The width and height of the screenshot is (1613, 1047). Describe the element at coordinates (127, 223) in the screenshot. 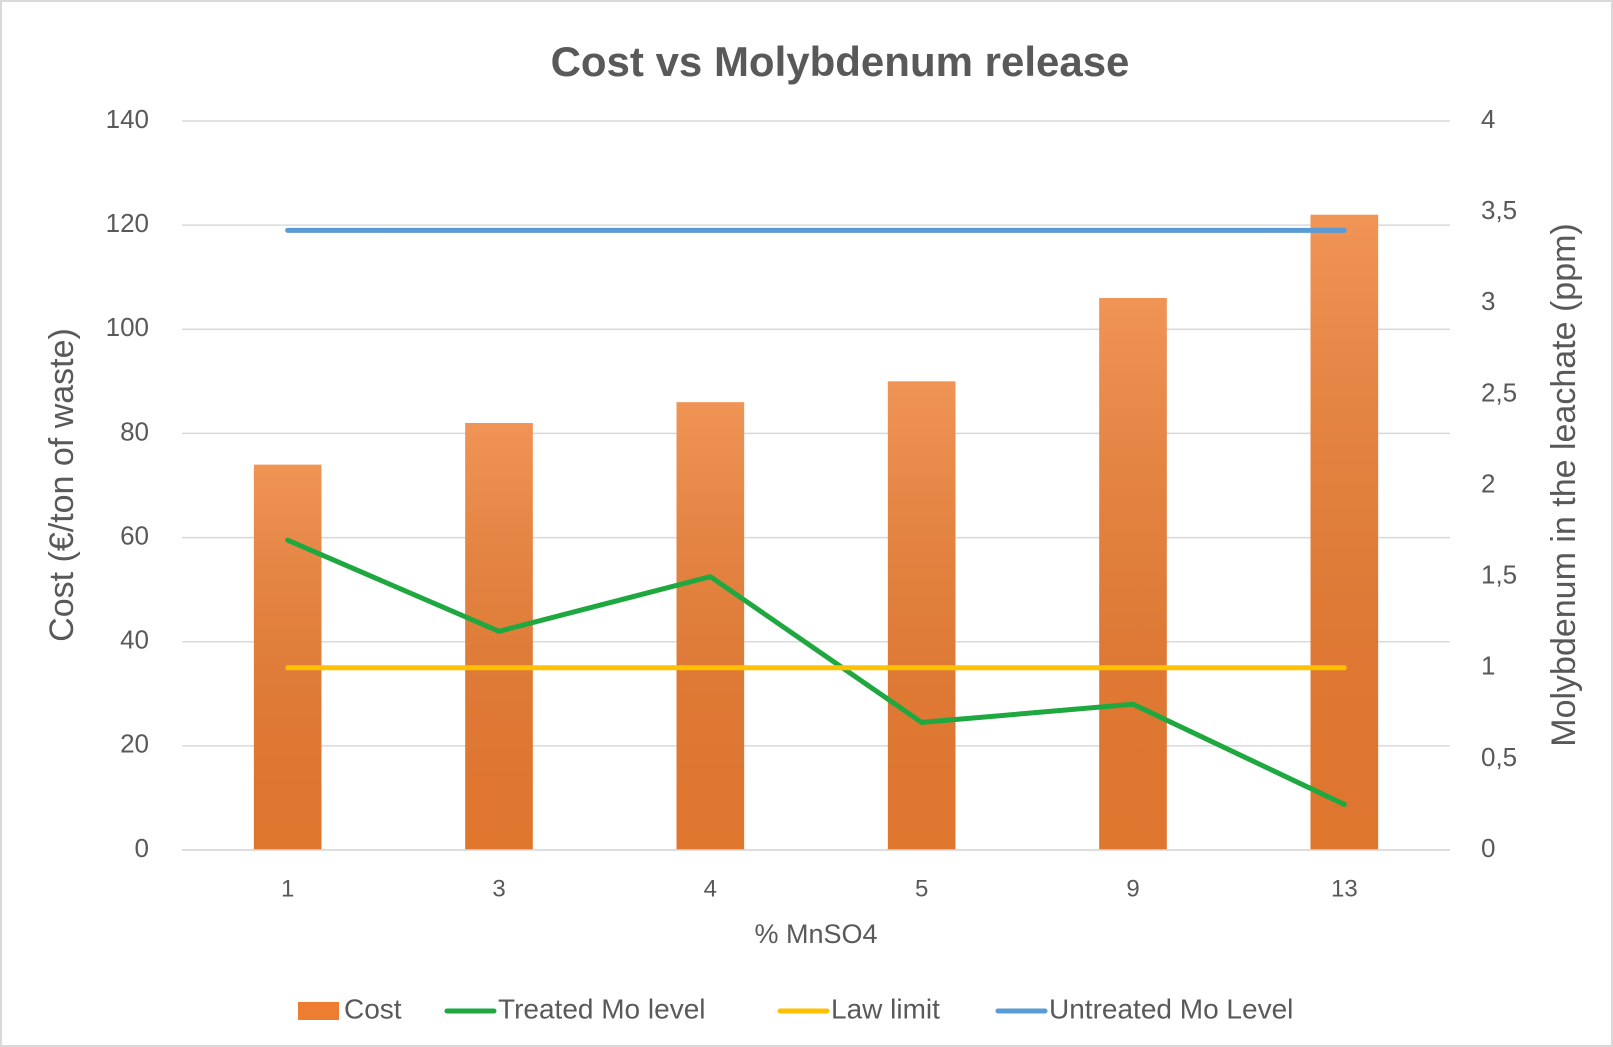

I see `y-tick-label: 120` at that location.